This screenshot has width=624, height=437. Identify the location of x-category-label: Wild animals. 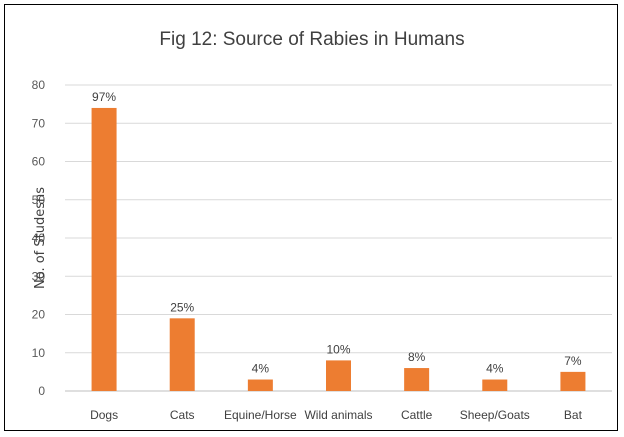
(338, 415).